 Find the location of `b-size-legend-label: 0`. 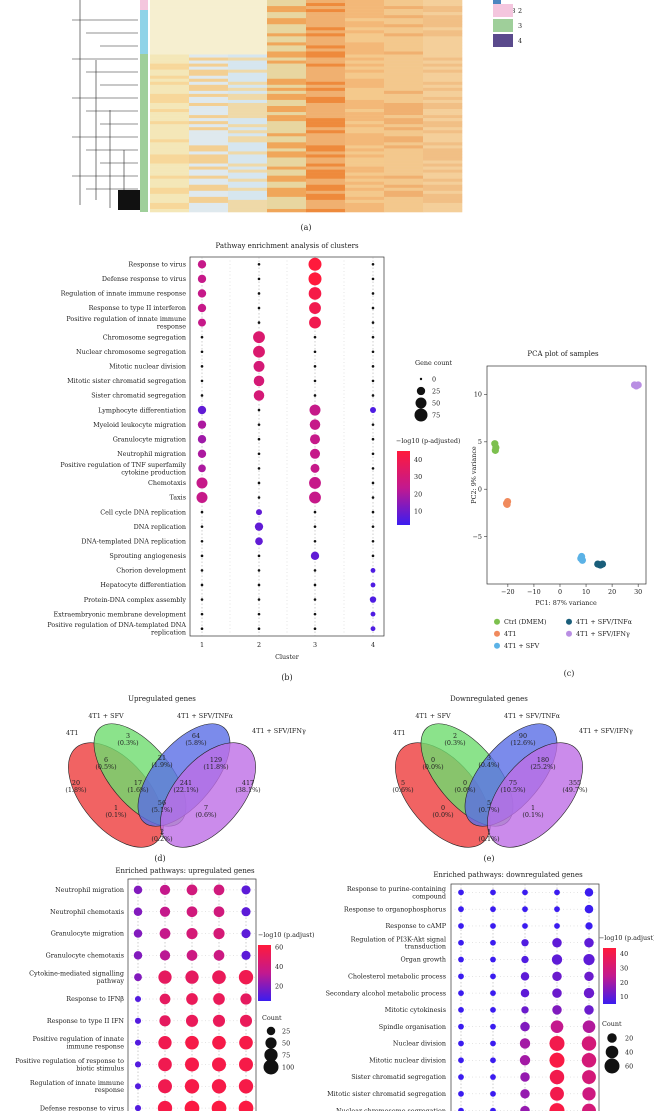

b-size-legend-label: 0 is located at coordinates (434, 379).